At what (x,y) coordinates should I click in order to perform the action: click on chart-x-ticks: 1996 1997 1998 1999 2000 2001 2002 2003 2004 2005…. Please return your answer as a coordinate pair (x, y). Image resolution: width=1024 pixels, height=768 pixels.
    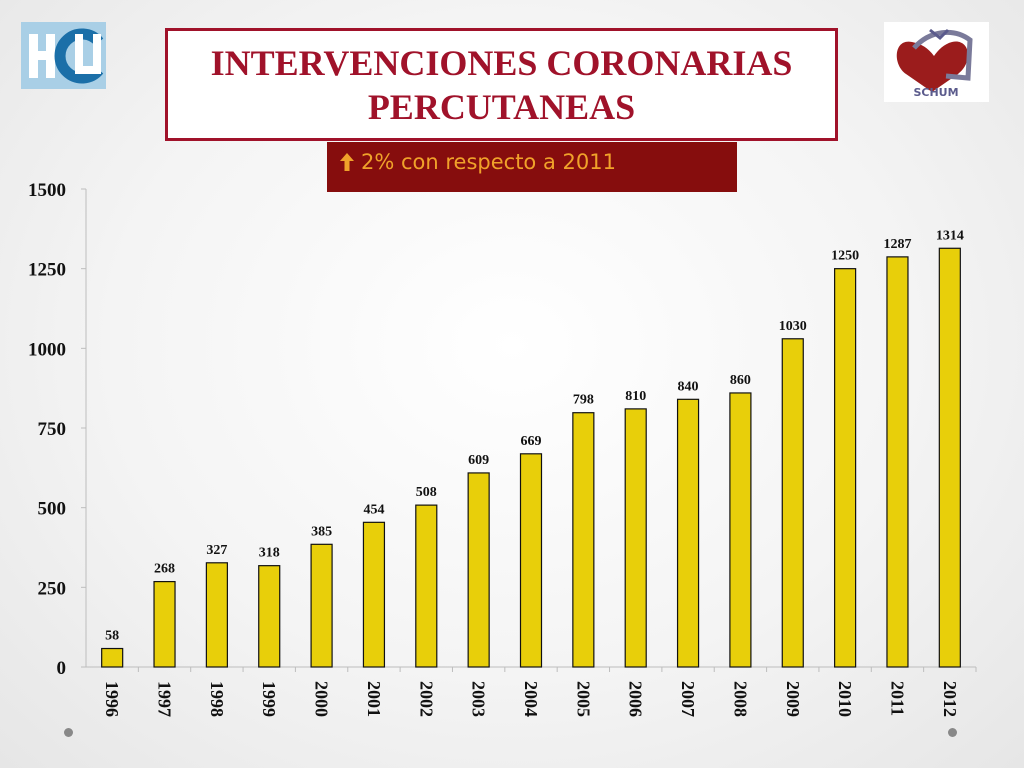
    Looking at the image, I should click on (539, 692).